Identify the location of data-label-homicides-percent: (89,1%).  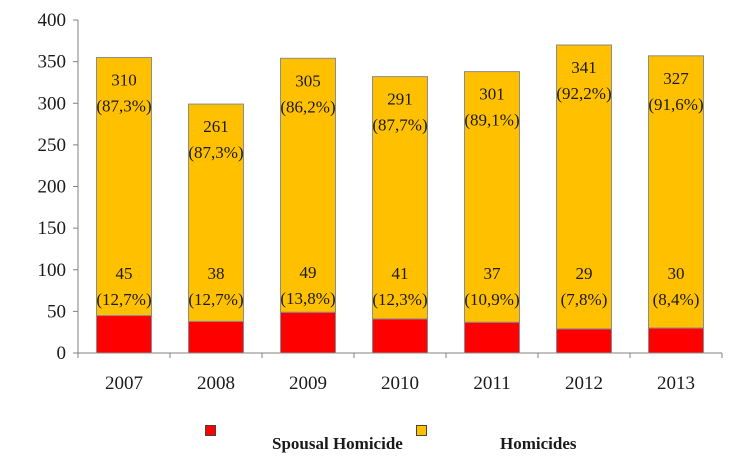
(491, 120).